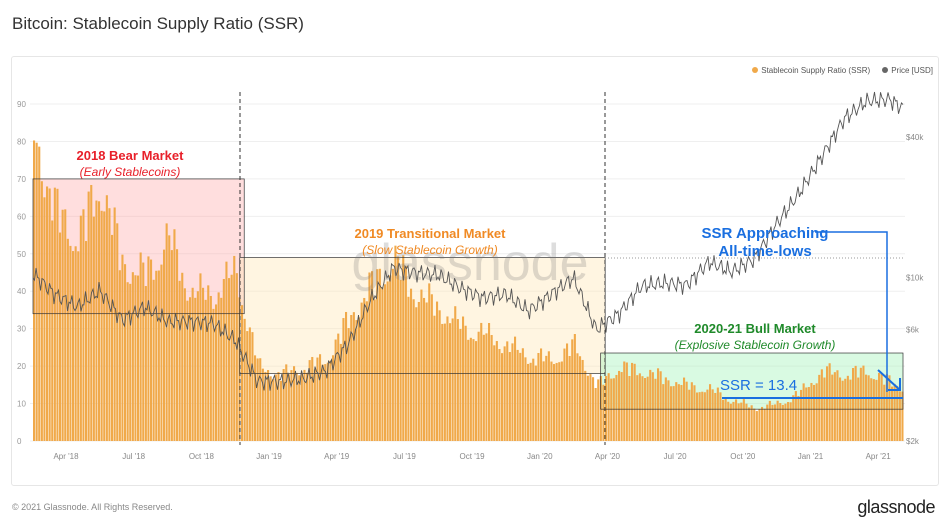 Image resolution: width=949 pixels, height=528 pixels. I want to click on ssr-dot-icon, so click(755, 70).